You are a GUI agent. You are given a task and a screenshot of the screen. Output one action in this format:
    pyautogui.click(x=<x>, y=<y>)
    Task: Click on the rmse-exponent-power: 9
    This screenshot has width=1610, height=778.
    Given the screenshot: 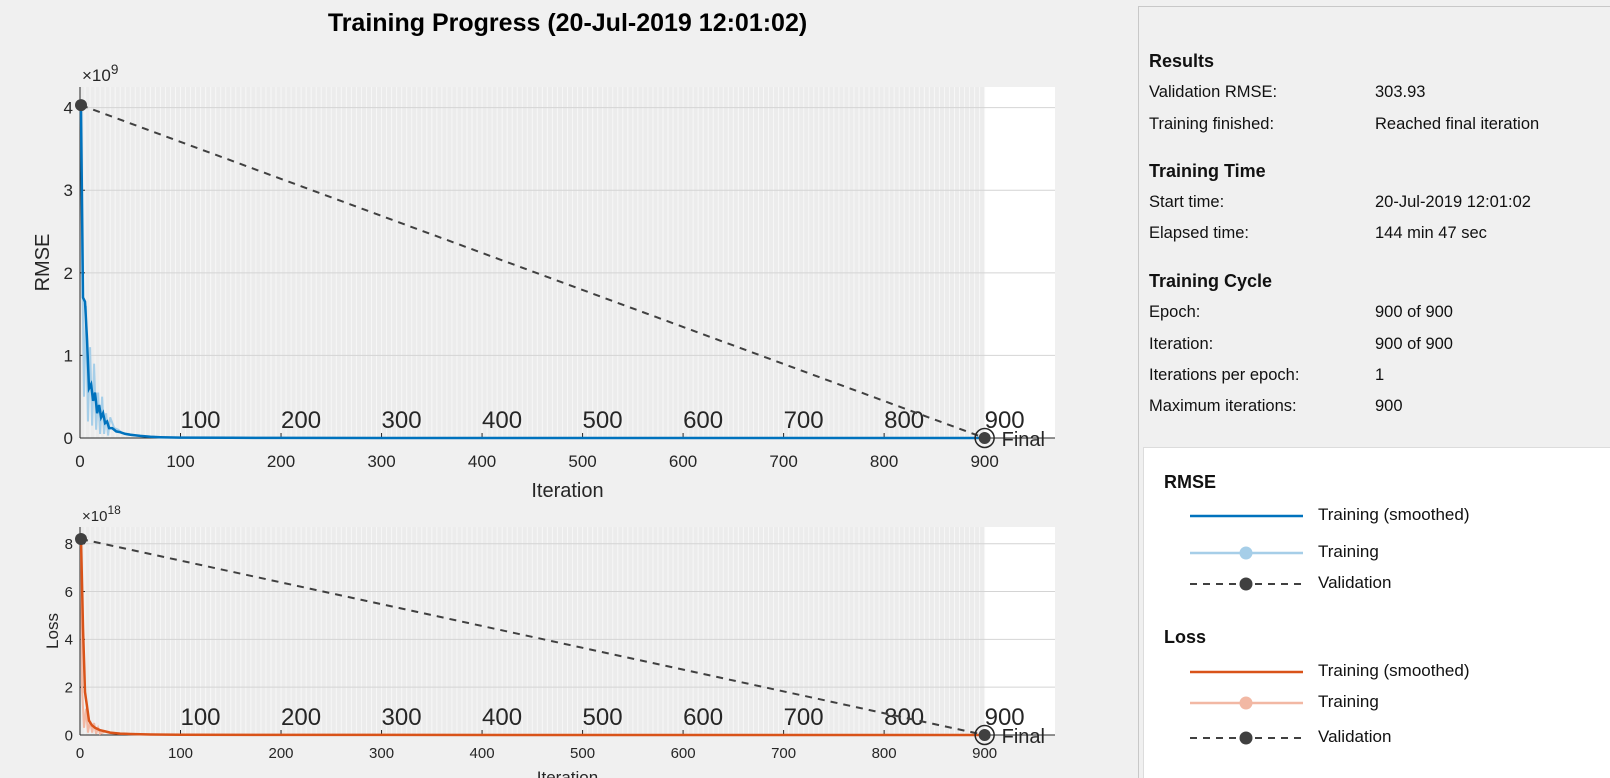 What is the action you would take?
    pyautogui.click(x=115, y=69)
    